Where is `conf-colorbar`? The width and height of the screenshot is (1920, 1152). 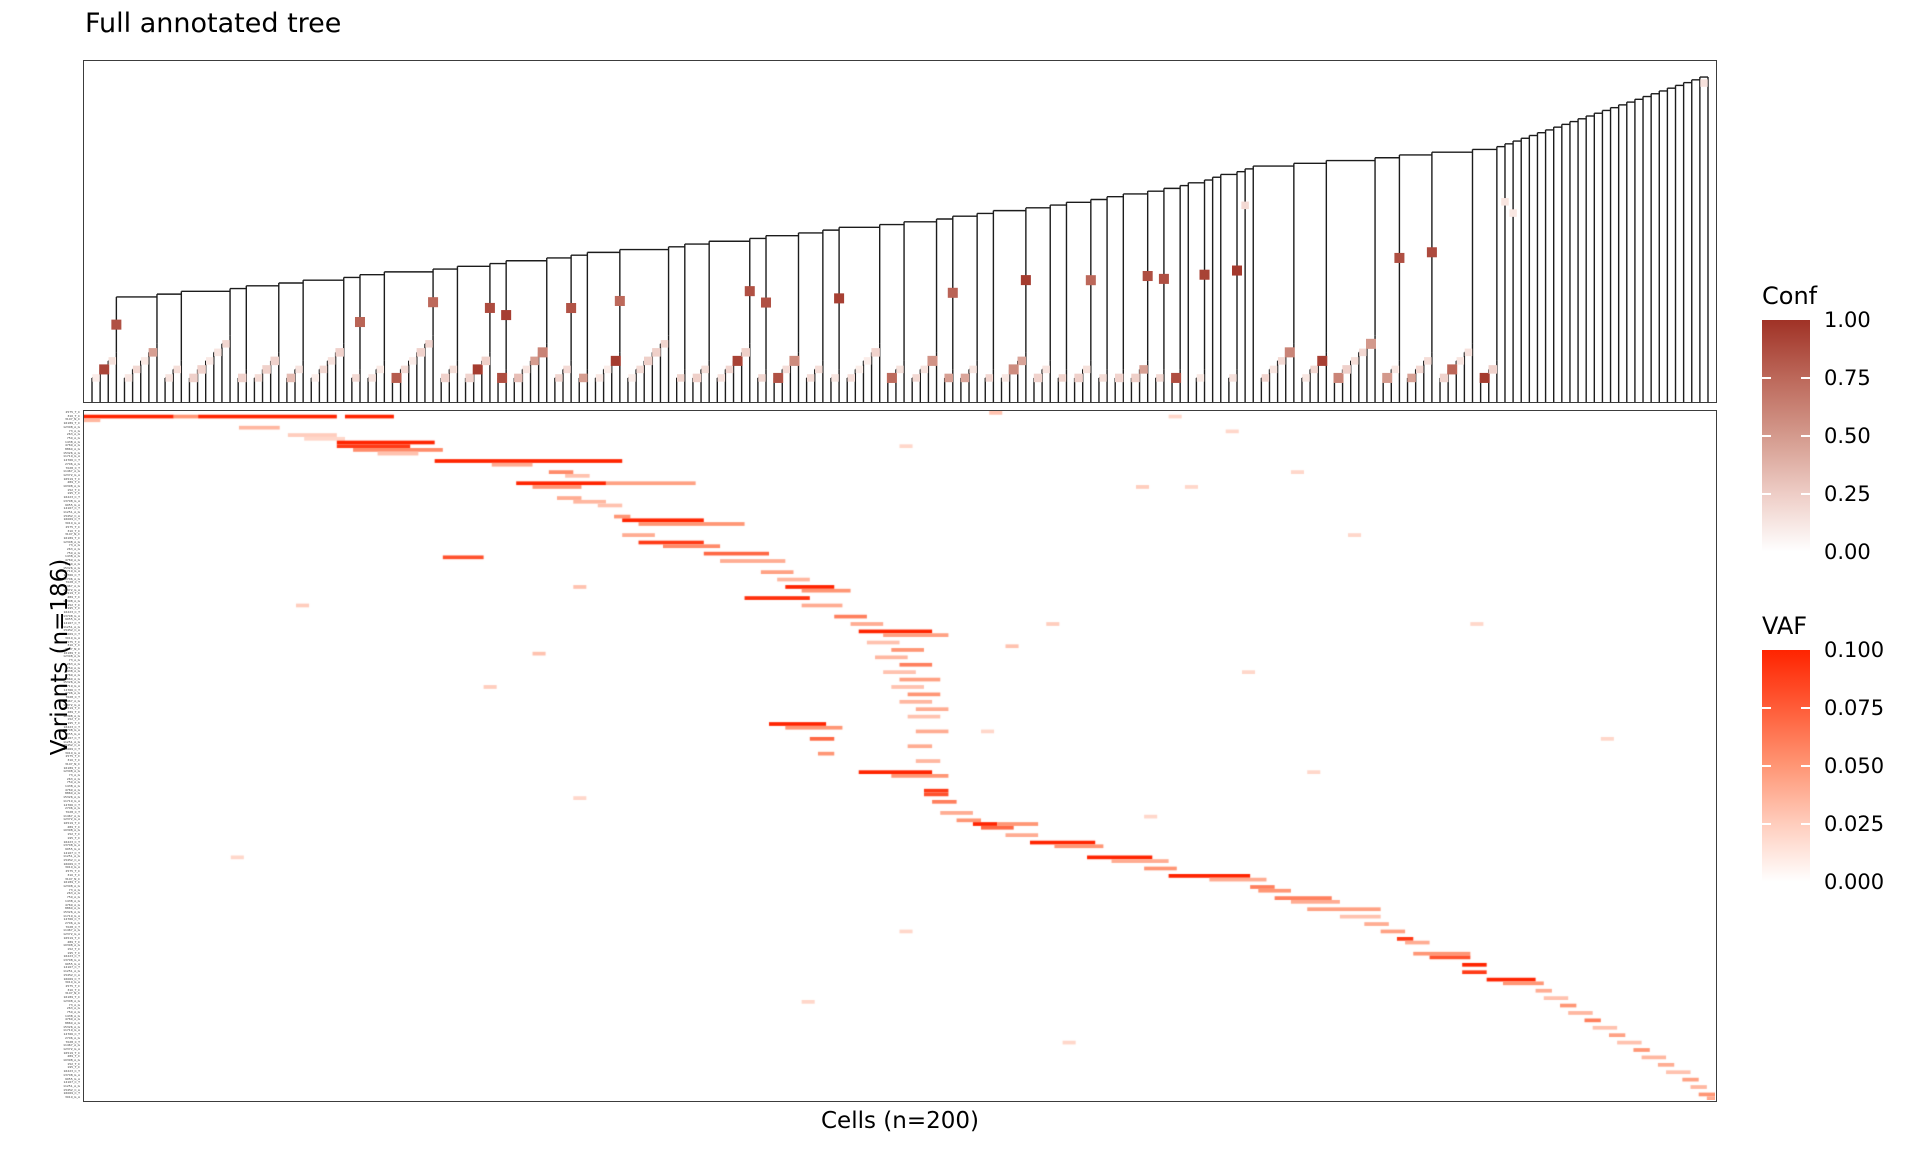 conf-colorbar is located at coordinates (1786, 436).